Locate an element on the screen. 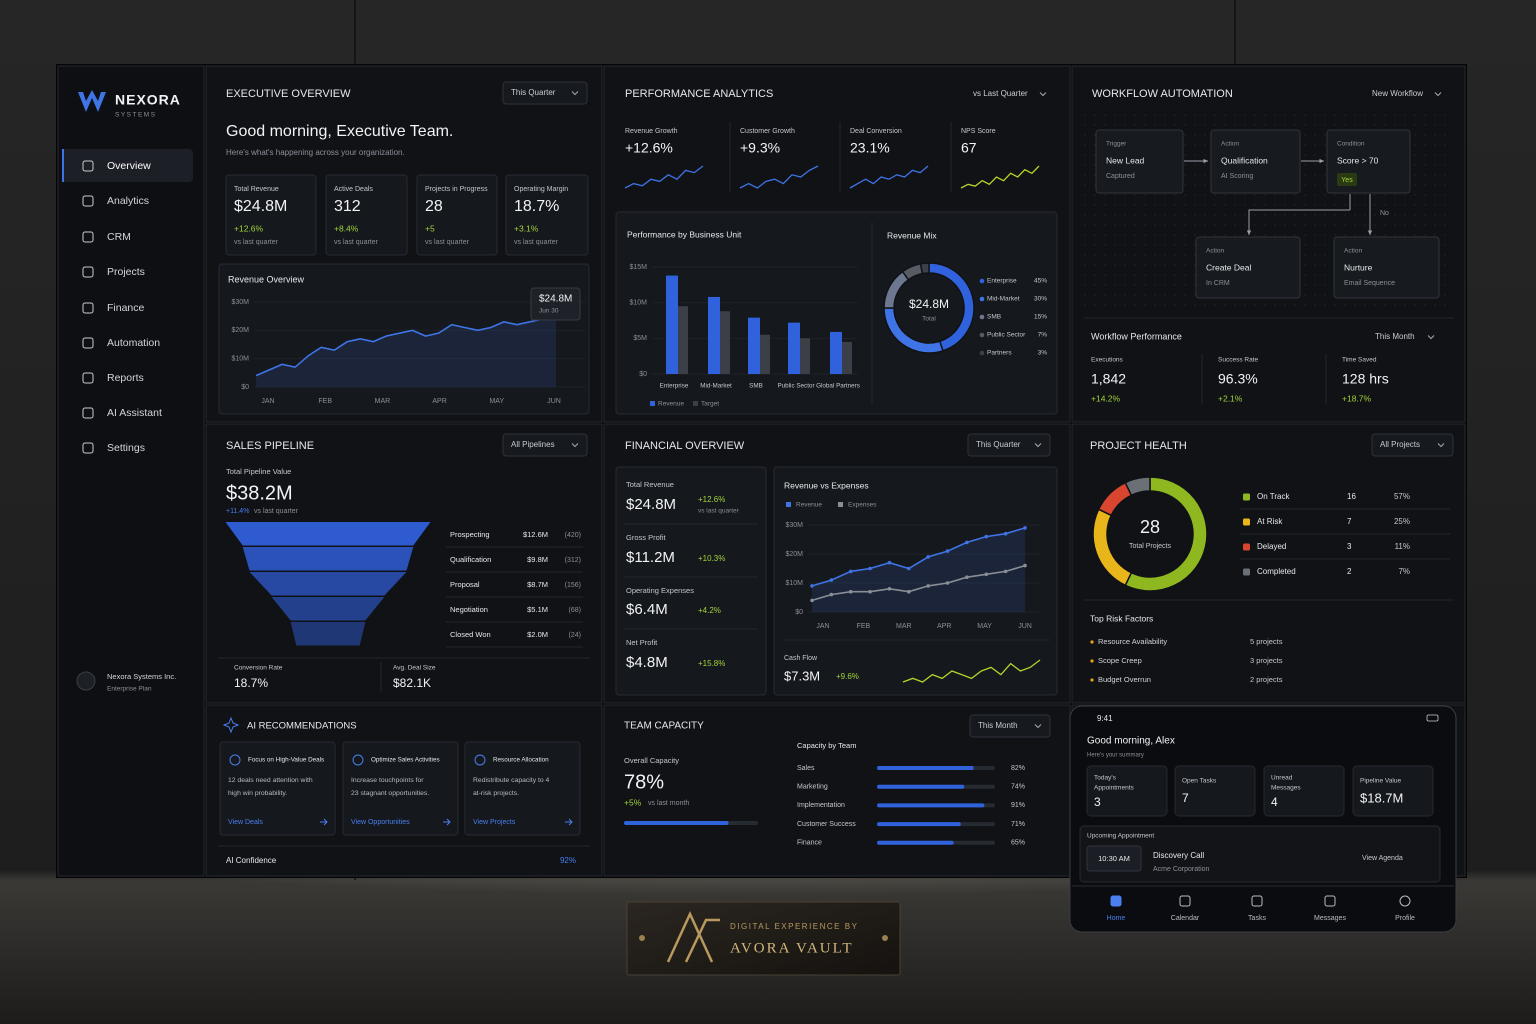 This screenshot has width=1536, height=1024. kpi-note: vs last quarter is located at coordinates (447, 242).